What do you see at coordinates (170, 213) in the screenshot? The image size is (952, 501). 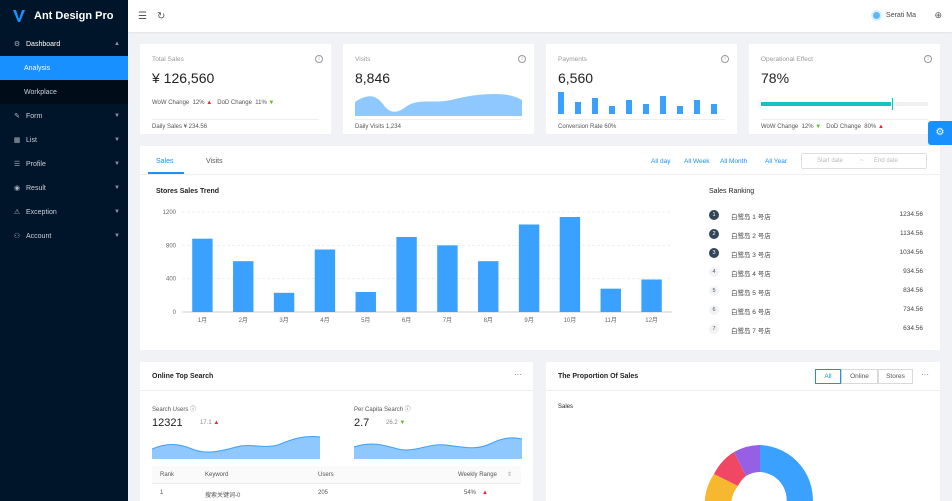 I see `y-tick-label: 1200` at bounding box center [170, 213].